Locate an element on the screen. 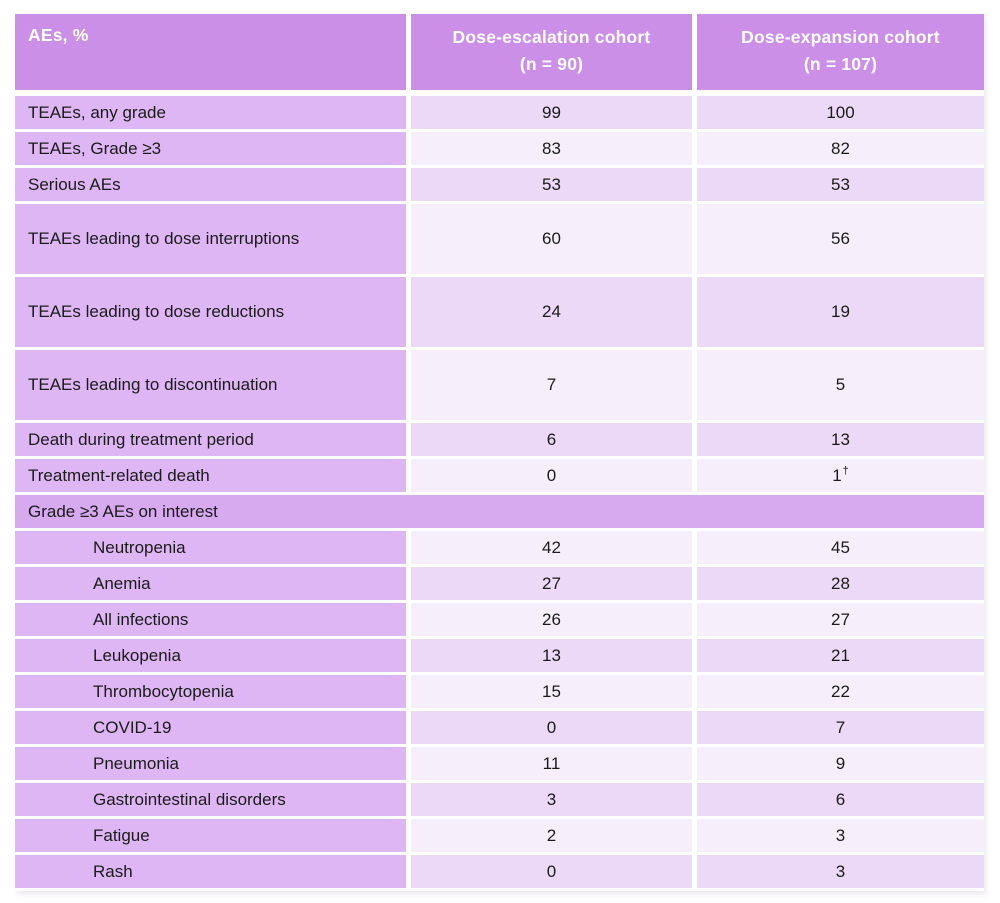  row-label-cell: Rash is located at coordinates (210, 871).